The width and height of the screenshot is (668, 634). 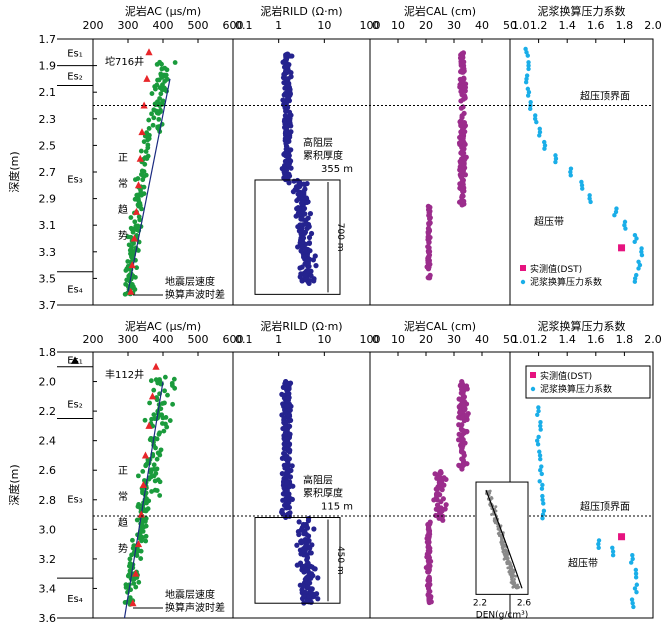 What do you see at coordinates (48, 278) in the screenshot?
I see `depth-tick-label: 3.5` at bounding box center [48, 278].